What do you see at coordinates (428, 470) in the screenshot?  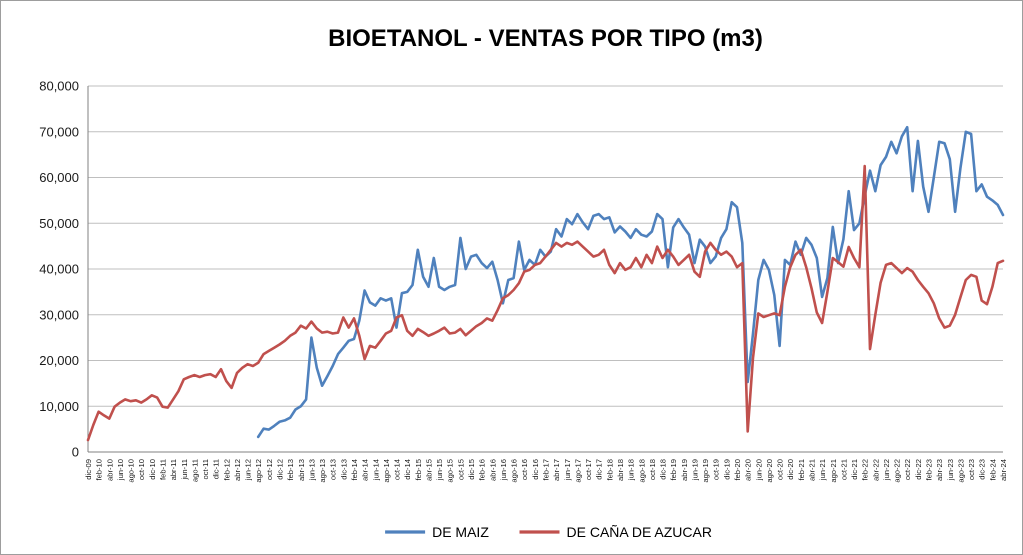 I see `x-tick-label: abr-15` at bounding box center [428, 470].